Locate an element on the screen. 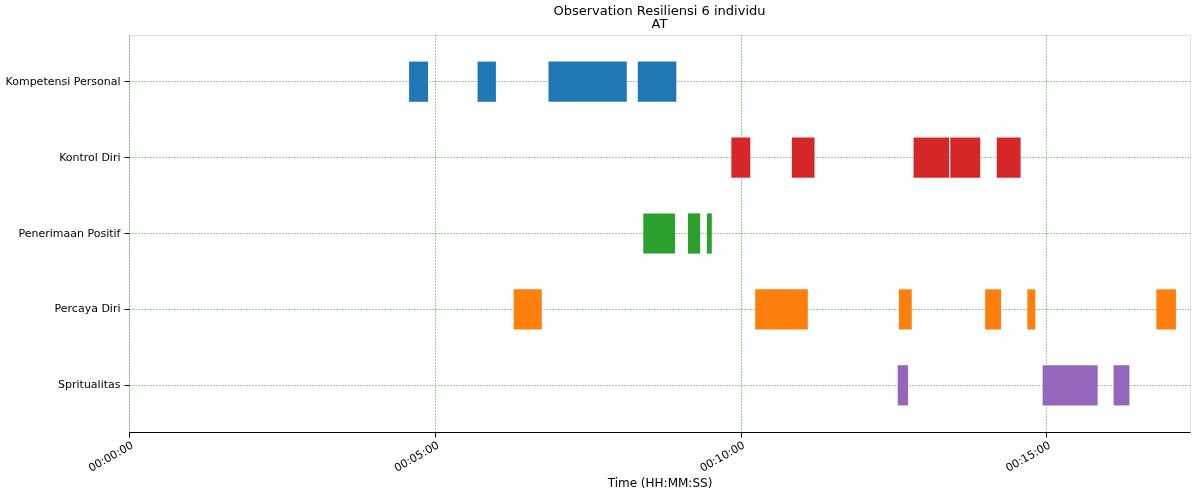  x-axis-title: Time (HH:MM:SS) is located at coordinates (659, 482).